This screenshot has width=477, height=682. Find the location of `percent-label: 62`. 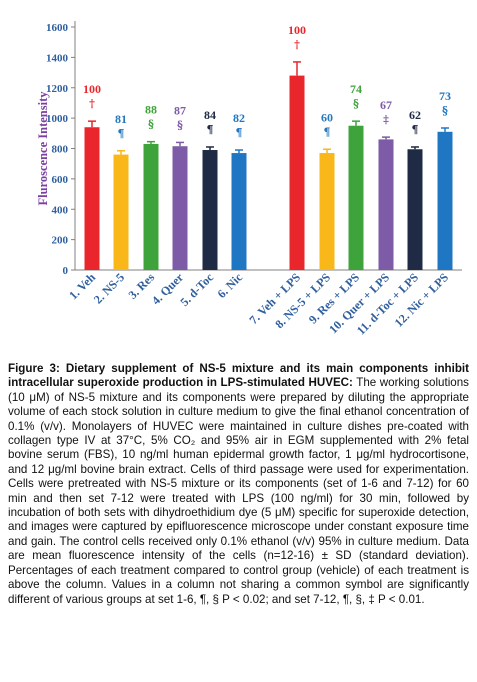

percent-label: 62 is located at coordinates (415, 115).